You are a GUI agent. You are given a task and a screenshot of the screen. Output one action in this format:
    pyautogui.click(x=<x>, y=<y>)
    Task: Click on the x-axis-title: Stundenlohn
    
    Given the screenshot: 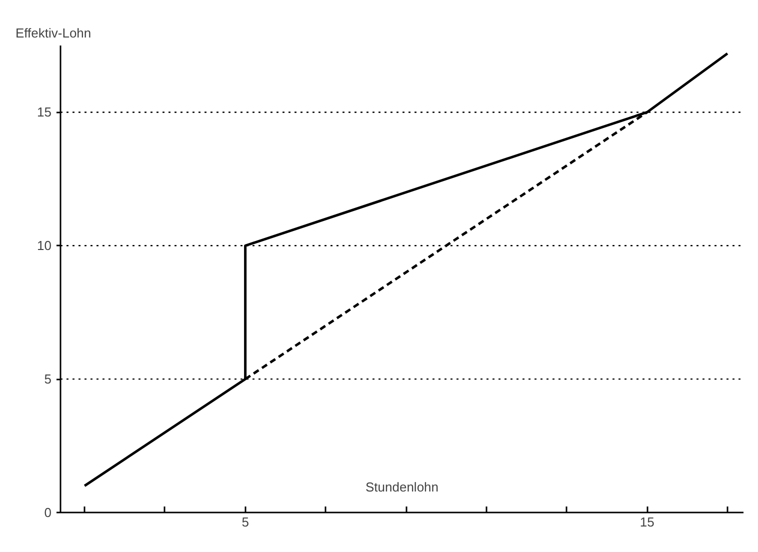 What is the action you would take?
    pyautogui.click(x=402, y=487)
    